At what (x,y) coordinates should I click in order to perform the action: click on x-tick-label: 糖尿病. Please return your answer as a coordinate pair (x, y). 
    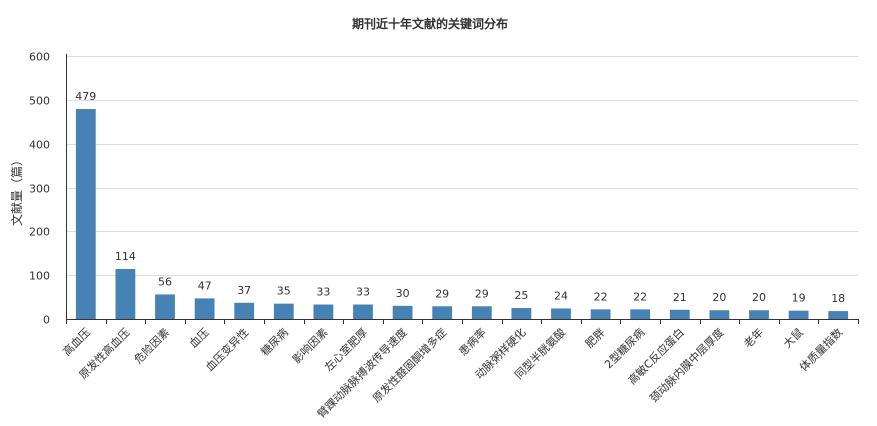
    Looking at the image, I should click on (274, 341).